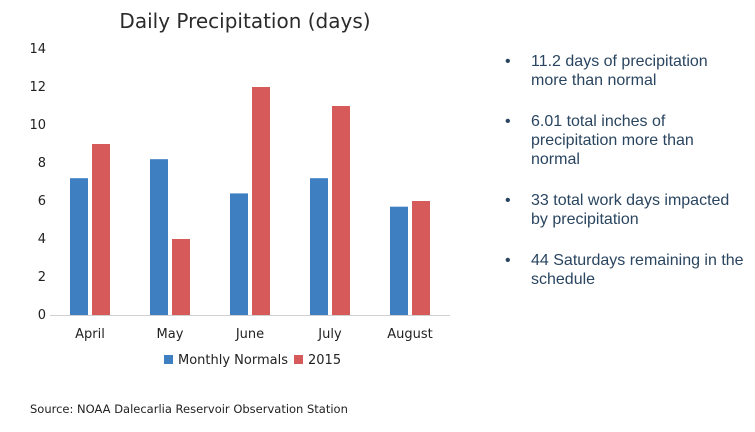  Describe the element at coordinates (42, 163) in the screenshot. I see `y-tick-label: 8` at that location.